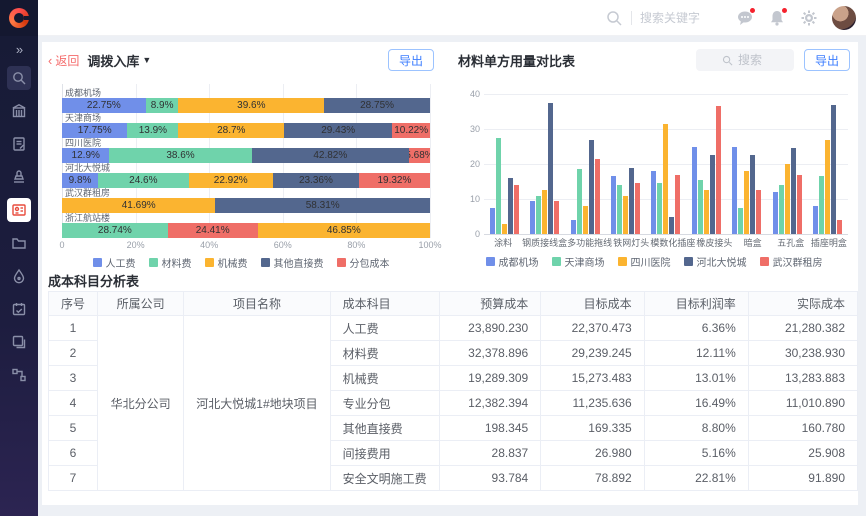 The width and height of the screenshot is (866, 516). I want to click on bar-segment-其他直接费: 42.82%, so click(330, 155).